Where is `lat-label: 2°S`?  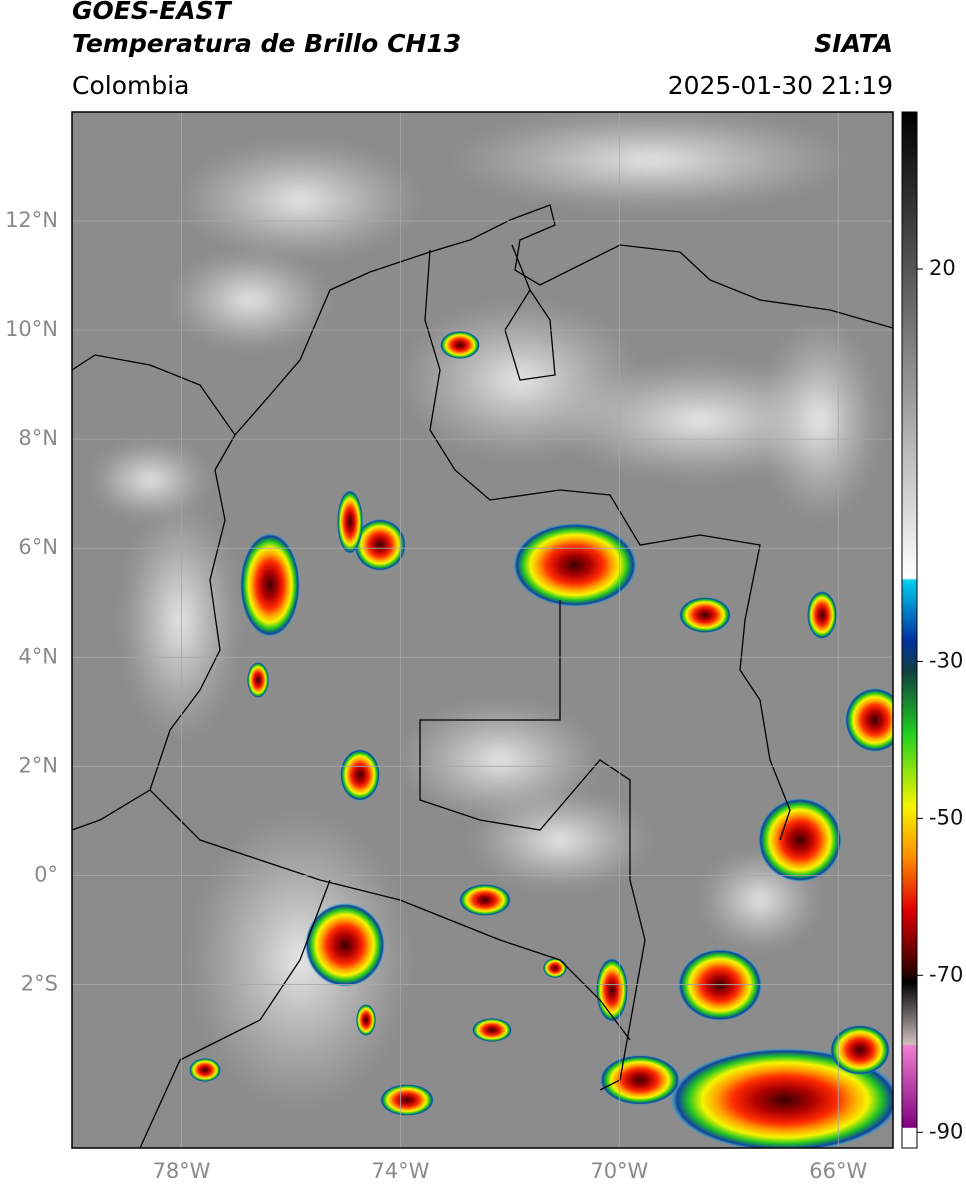
lat-label: 2°S is located at coordinates (39, 983).